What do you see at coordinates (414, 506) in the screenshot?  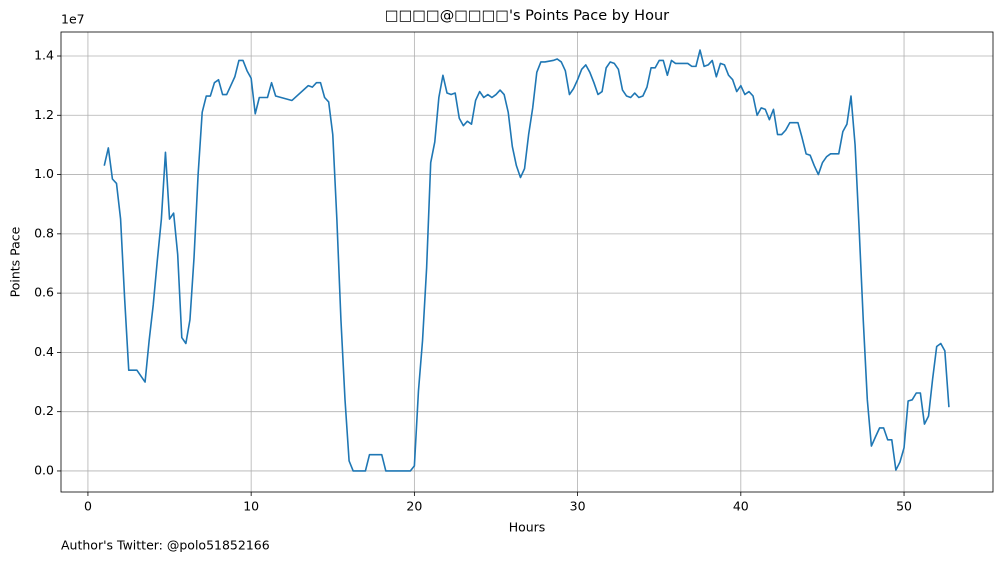 I see `x-tick-label: 20` at bounding box center [414, 506].